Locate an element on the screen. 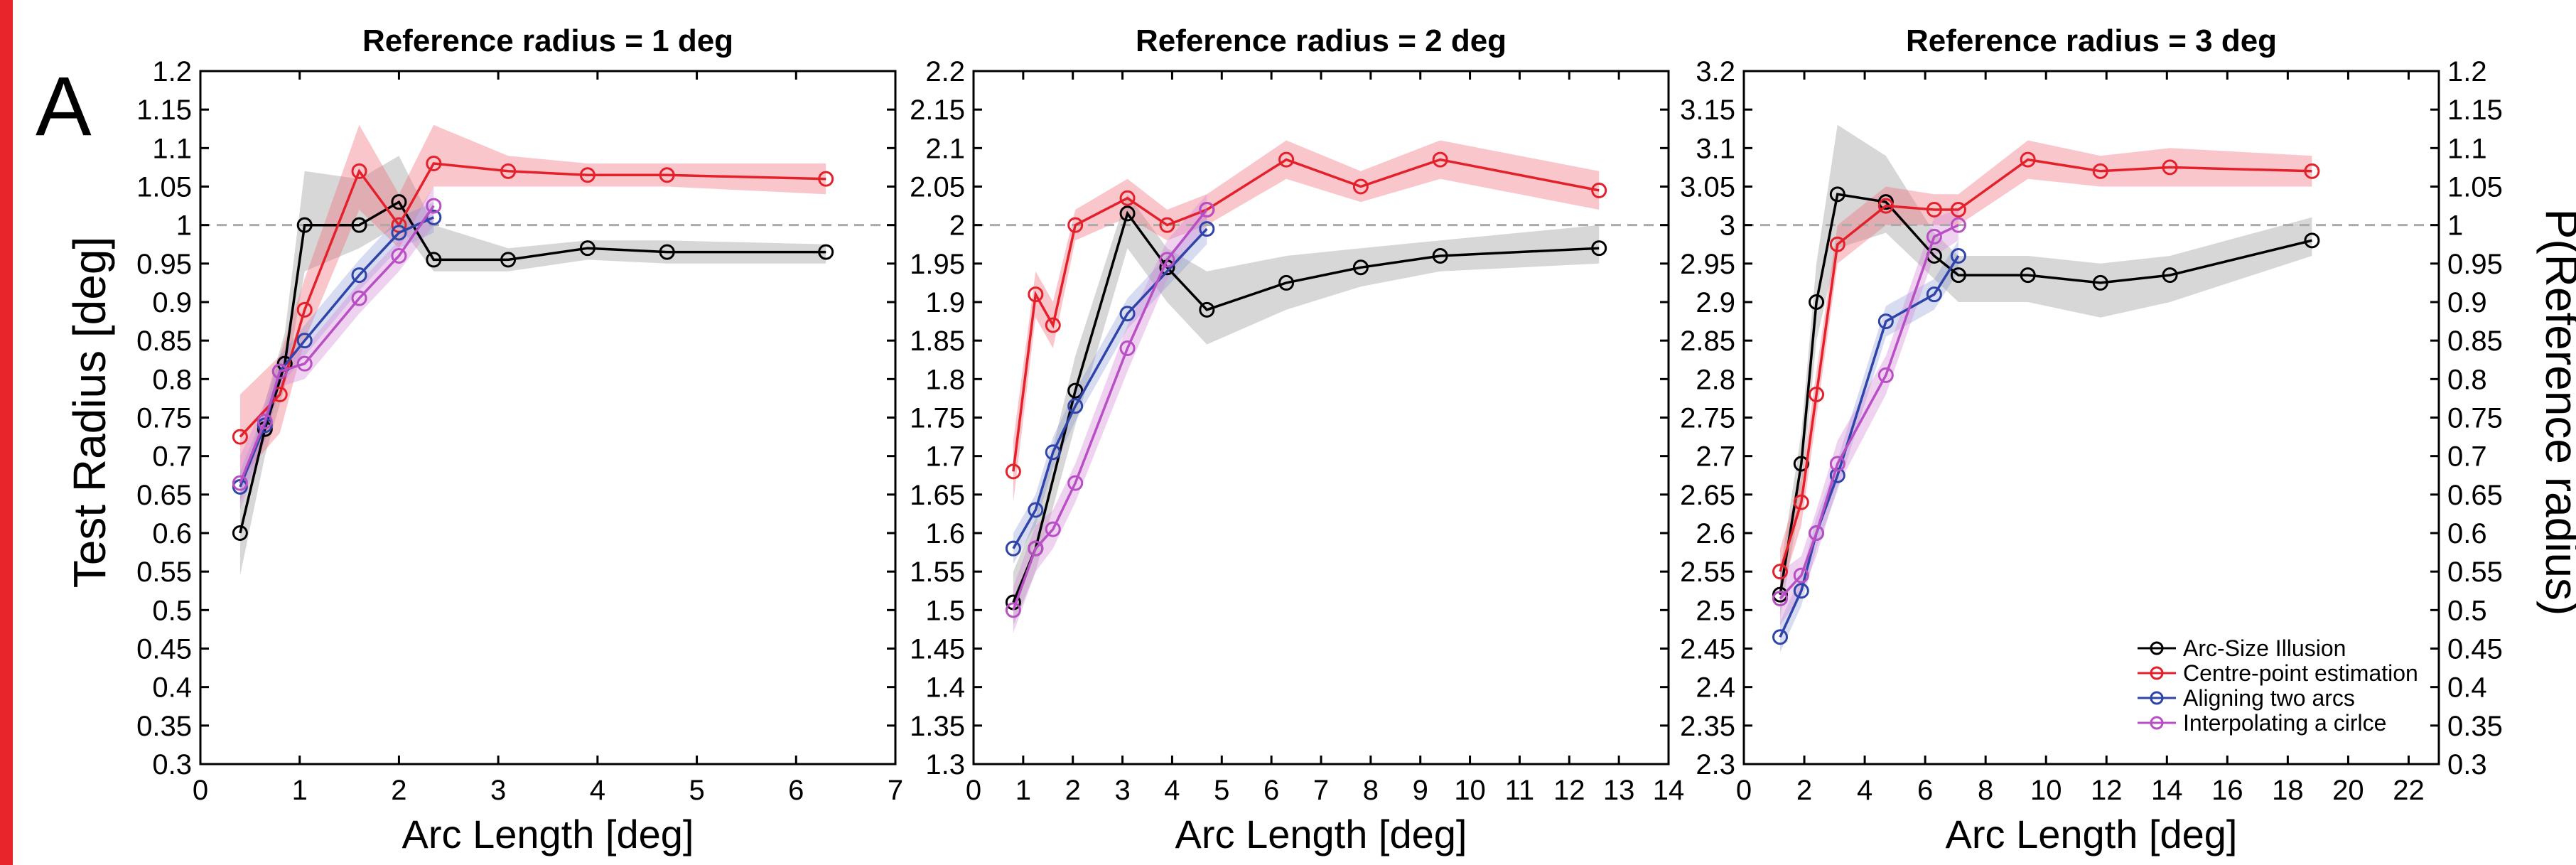  y-tick-label: 2.85 is located at coordinates (1707, 341).